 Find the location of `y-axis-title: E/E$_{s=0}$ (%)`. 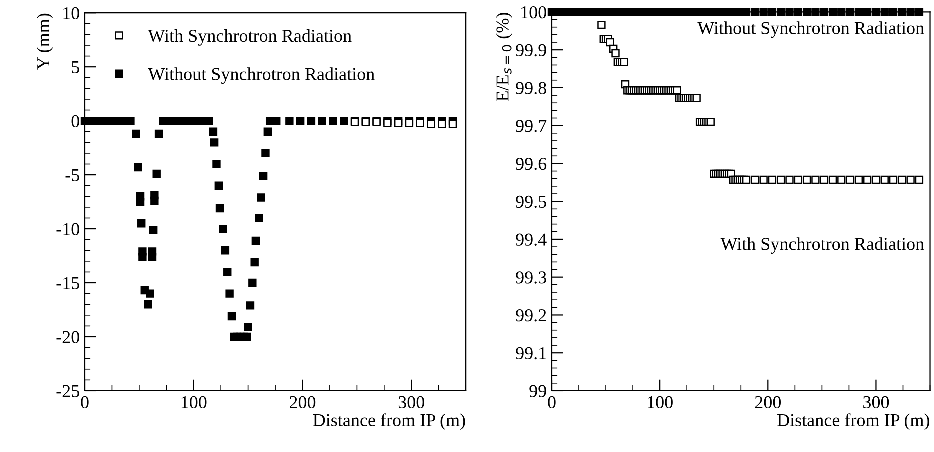

y-axis-title: E/E$_{s=0}$ (%) is located at coordinates (504, 57).